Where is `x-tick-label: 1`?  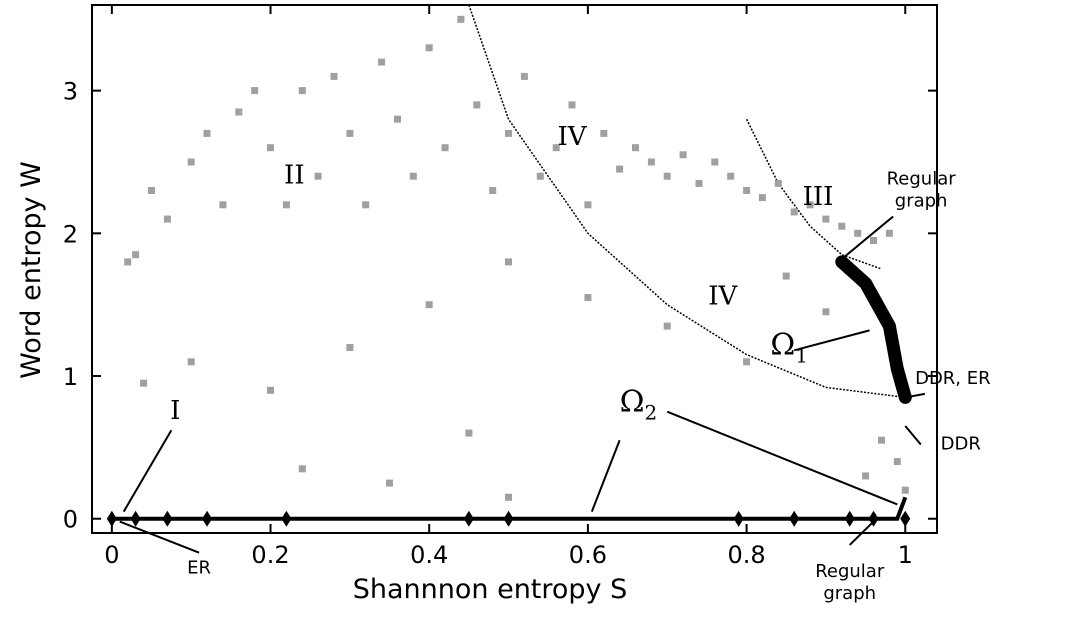 x-tick-label: 1 is located at coordinates (905, 555).